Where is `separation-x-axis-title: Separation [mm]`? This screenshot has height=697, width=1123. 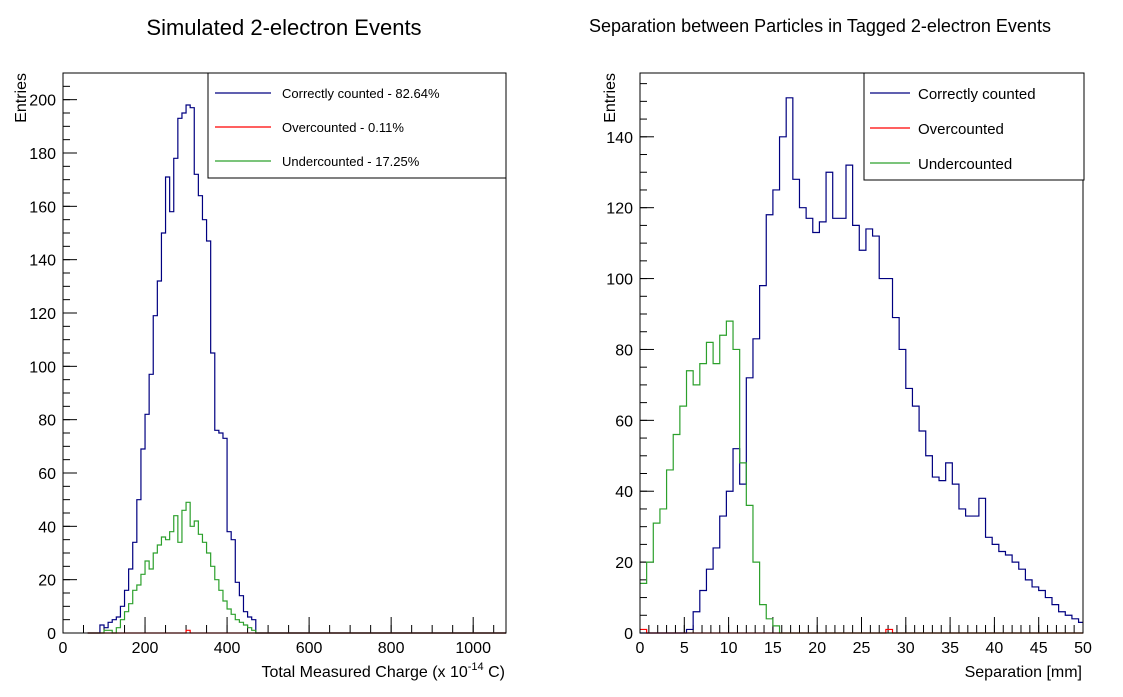 separation-x-axis-title: Separation [mm] is located at coordinates (1023, 672).